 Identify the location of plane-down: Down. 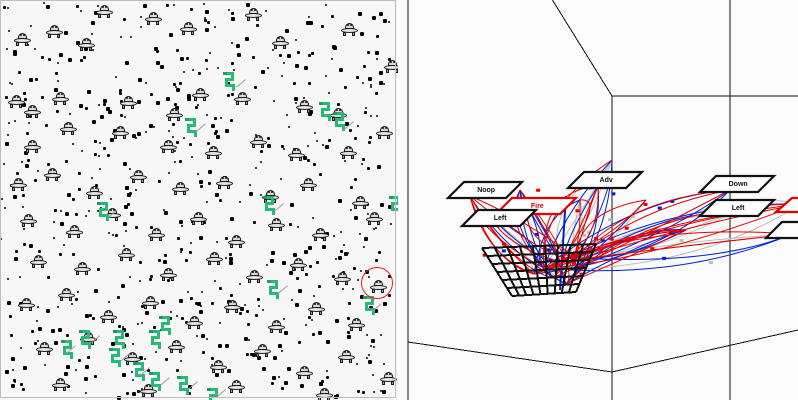
(737, 184).